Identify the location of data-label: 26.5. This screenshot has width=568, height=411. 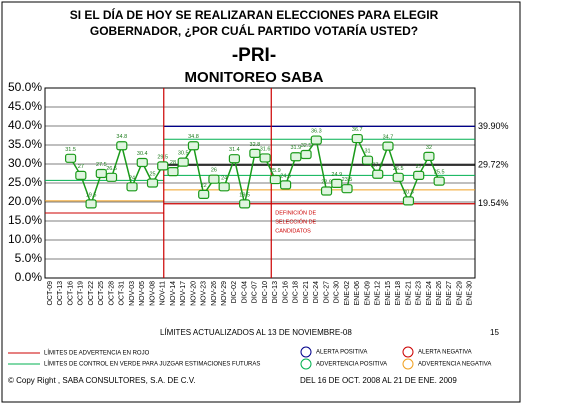
(111, 169).